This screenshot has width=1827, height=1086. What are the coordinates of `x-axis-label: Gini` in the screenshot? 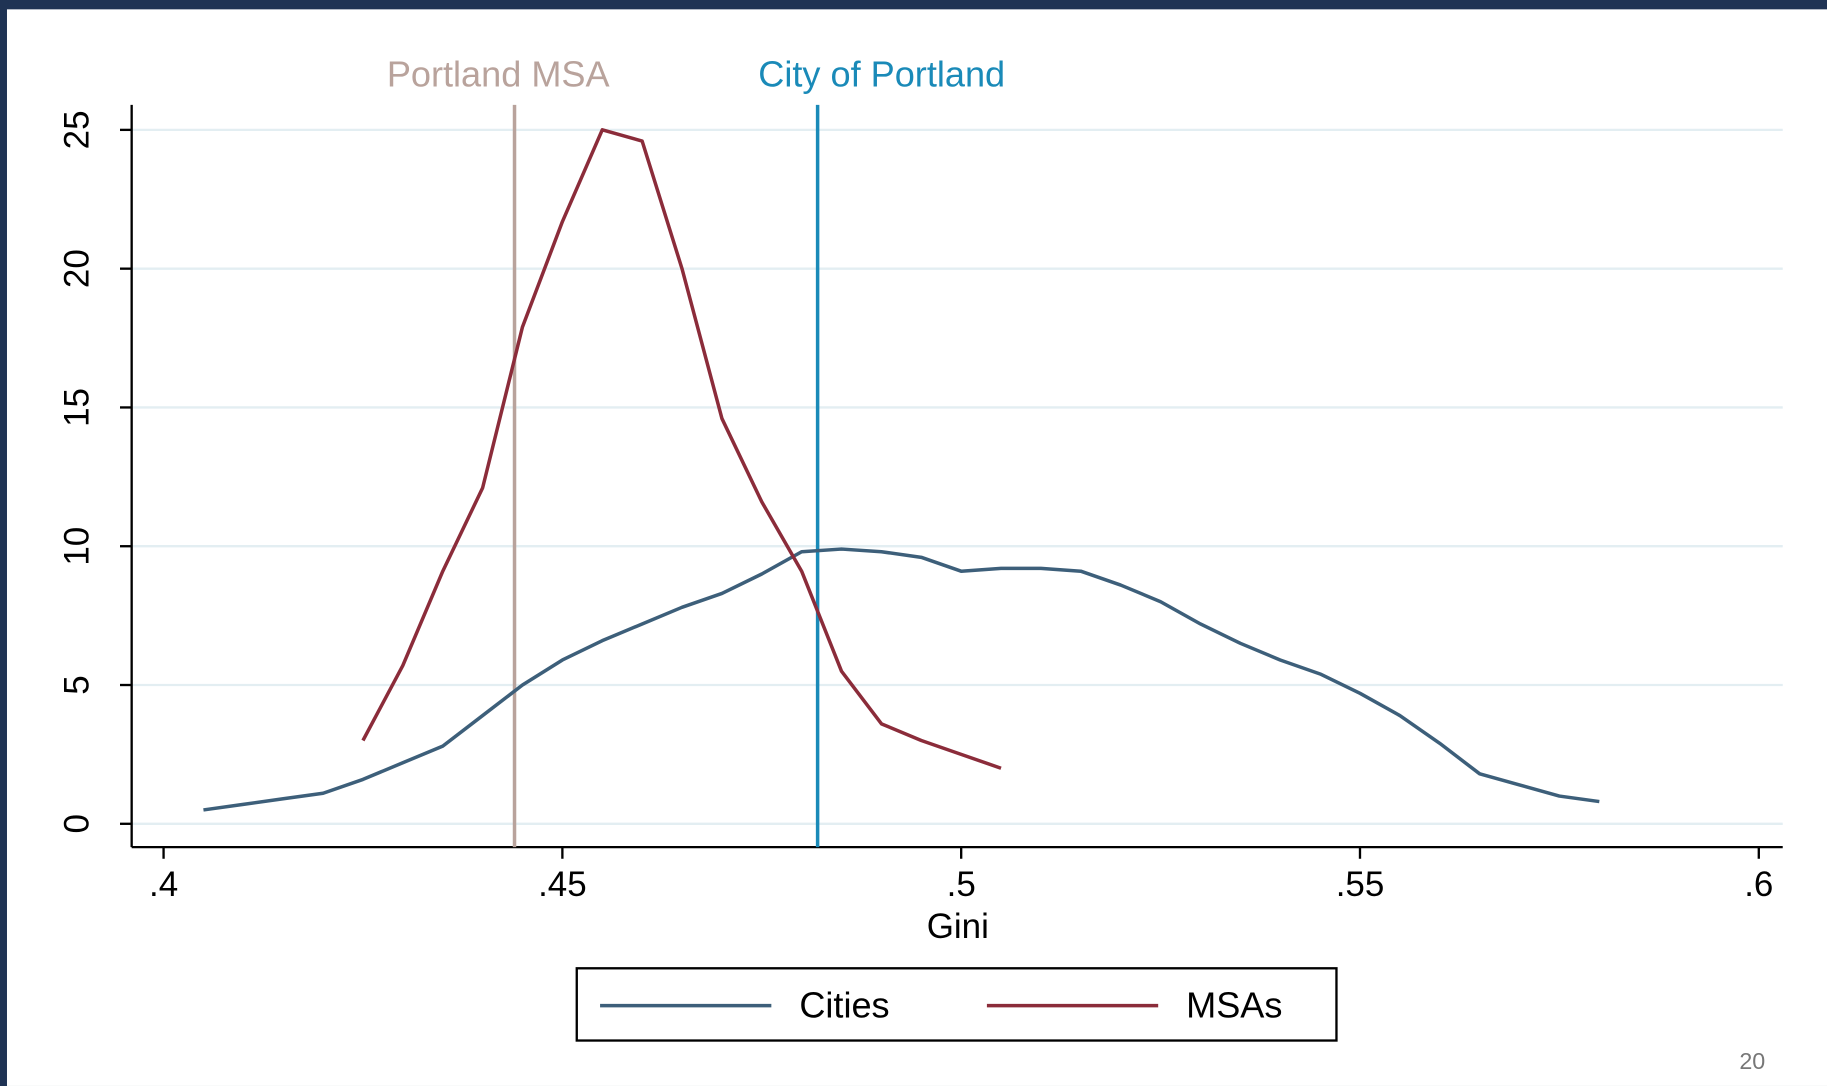 It's located at (958, 926).